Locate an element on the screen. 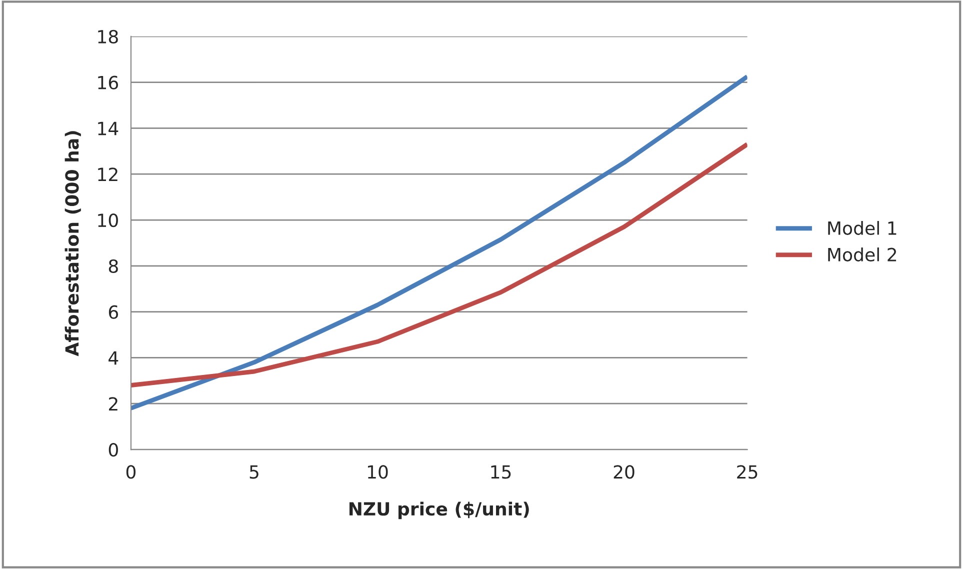  y-tick-label: 8 is located at coordinates (113, 266).